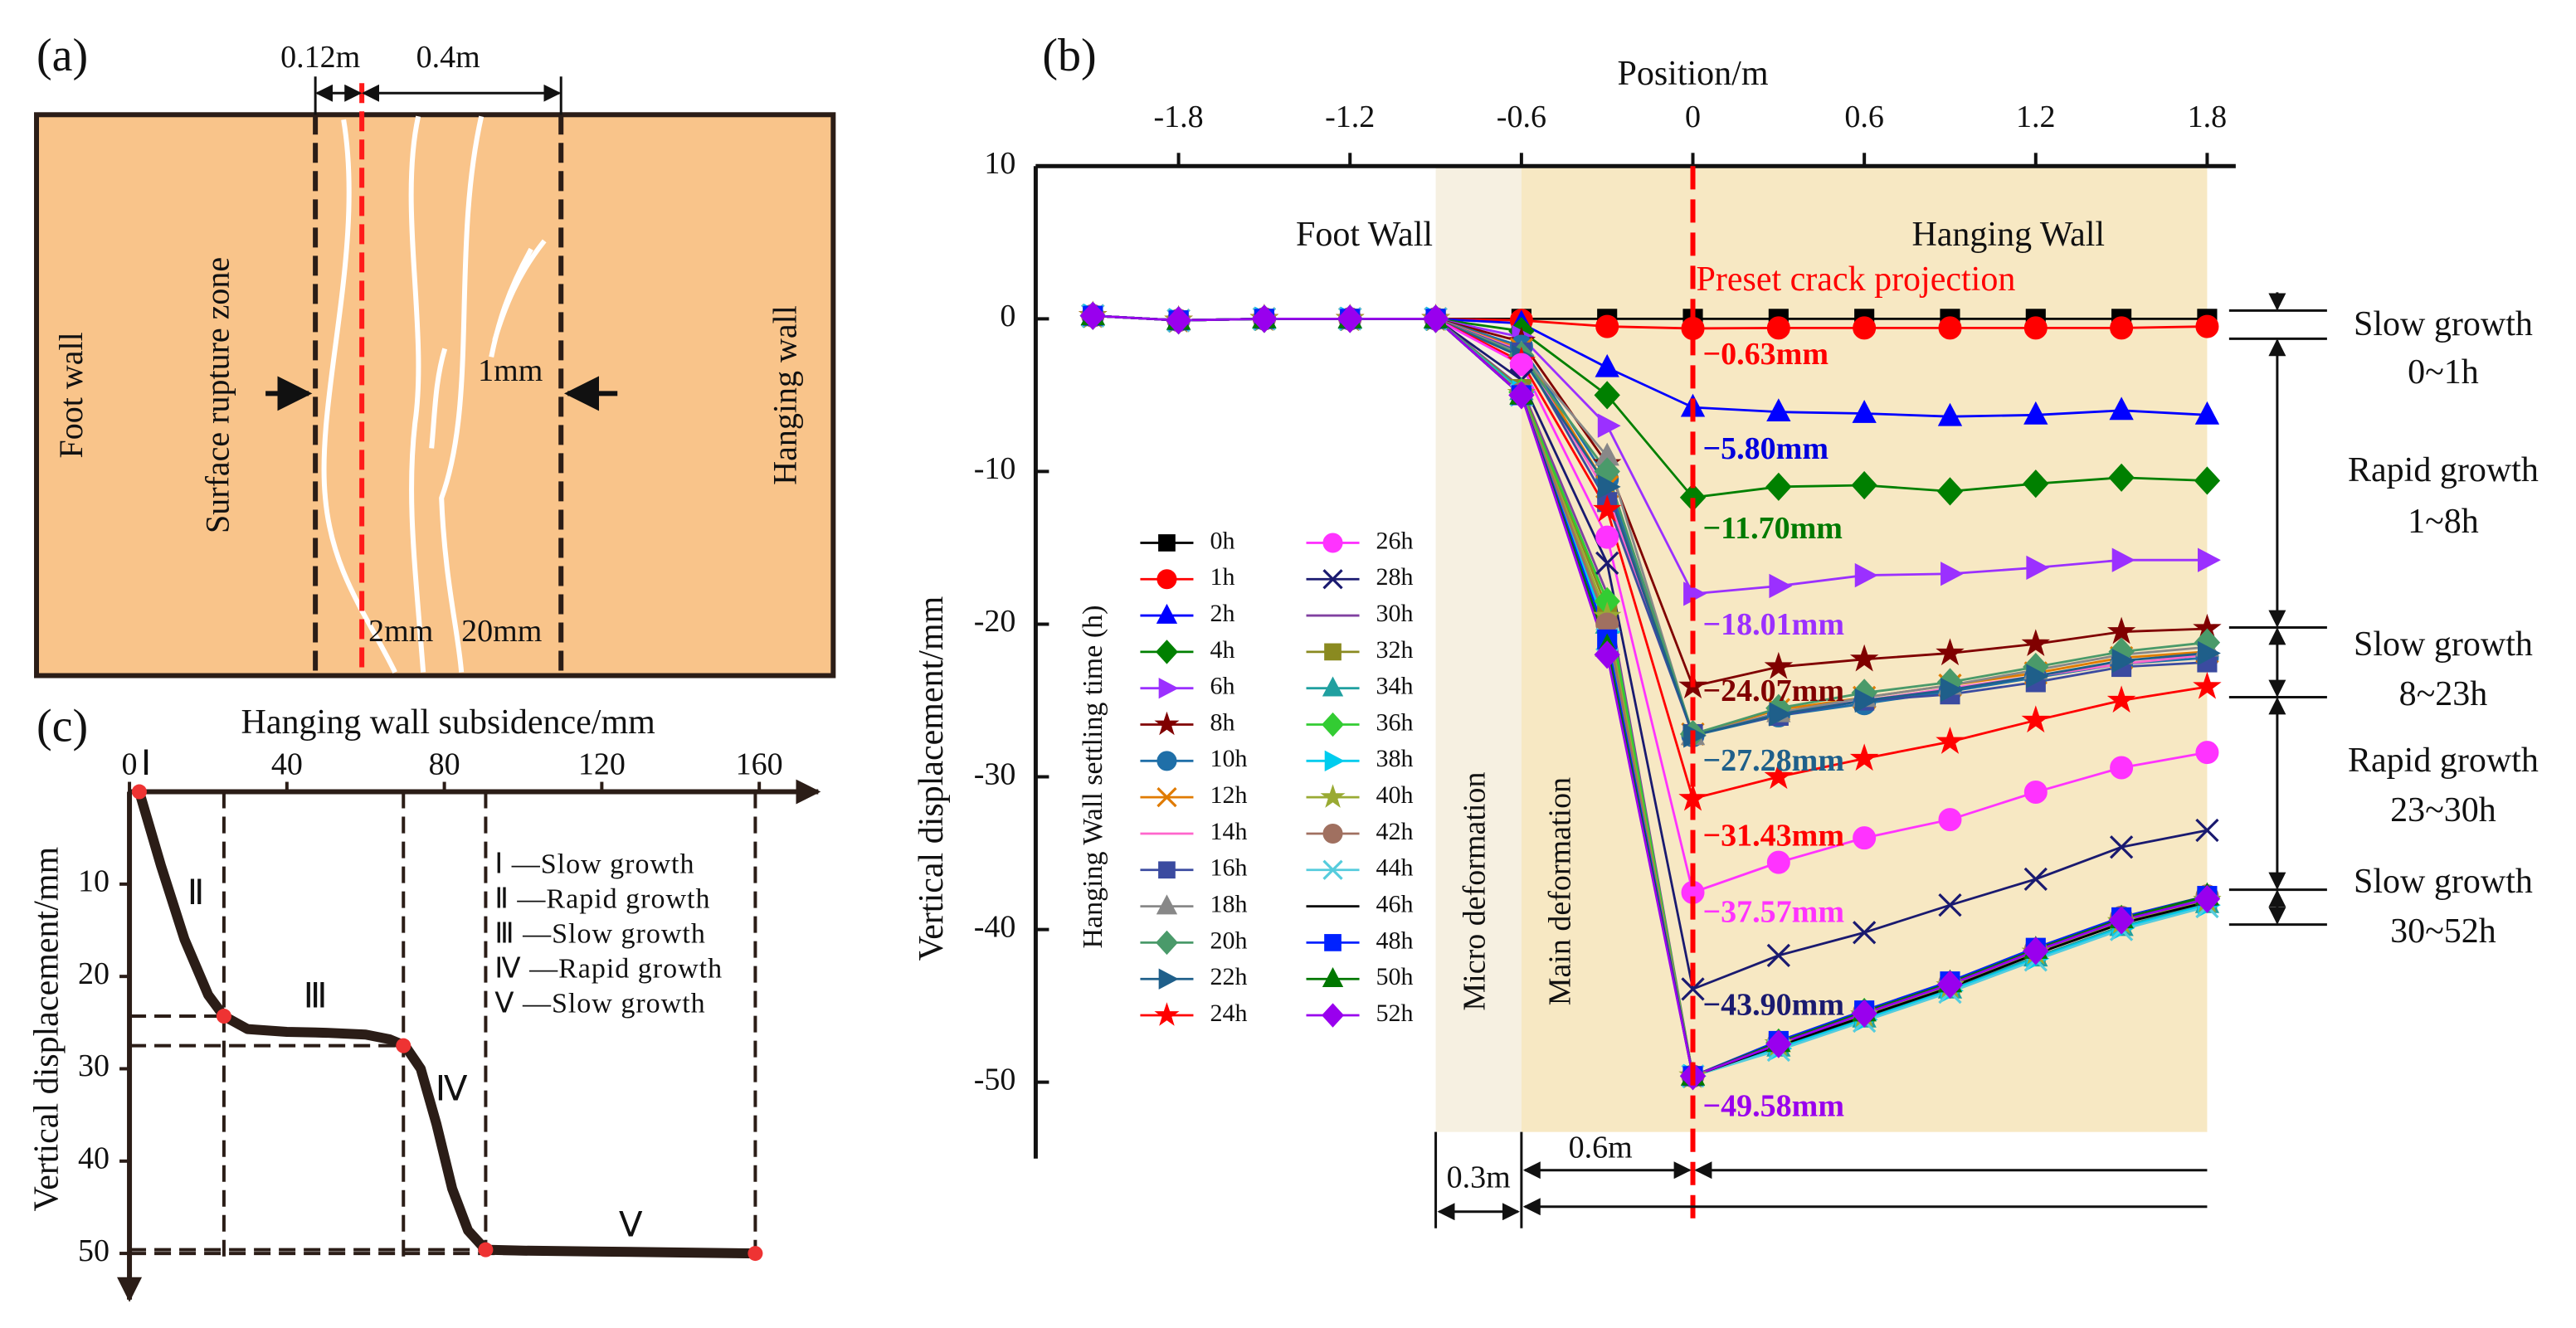 The image size is (2576, 1328). I want to click on legend-label: 10h, so click(1228, 758).